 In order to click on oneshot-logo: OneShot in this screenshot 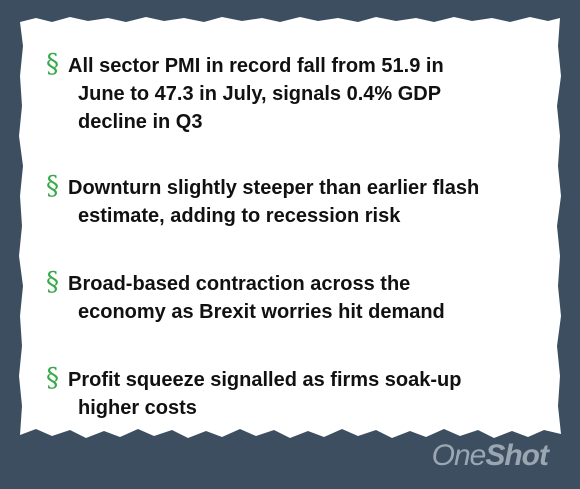, I will do `click(490, 456)`.